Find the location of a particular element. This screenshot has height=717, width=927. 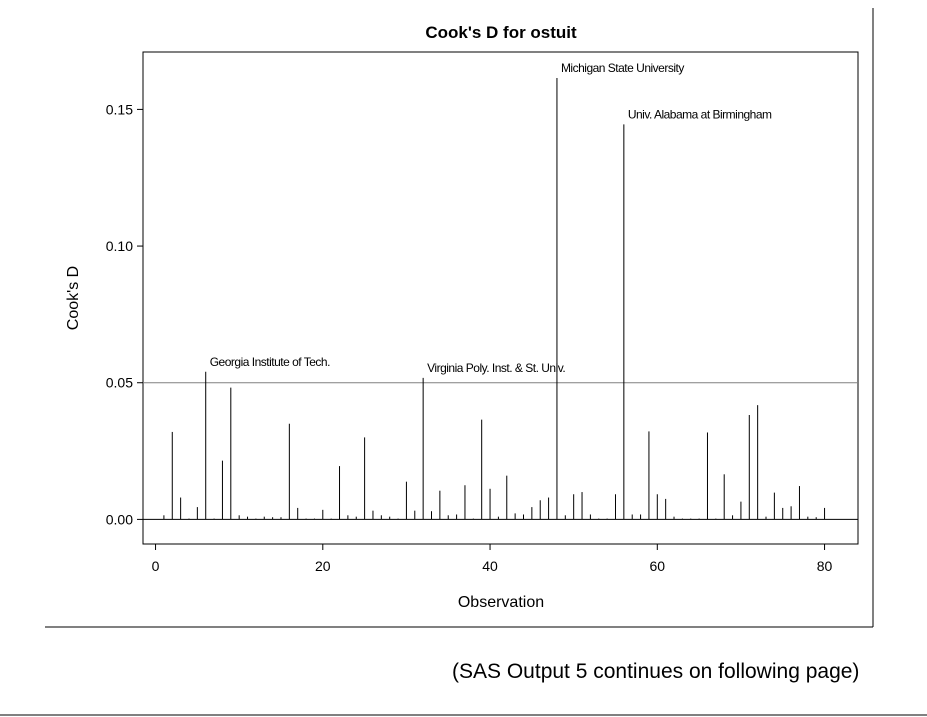

x-tick-label: 60 is located at coordinates (658, 566).